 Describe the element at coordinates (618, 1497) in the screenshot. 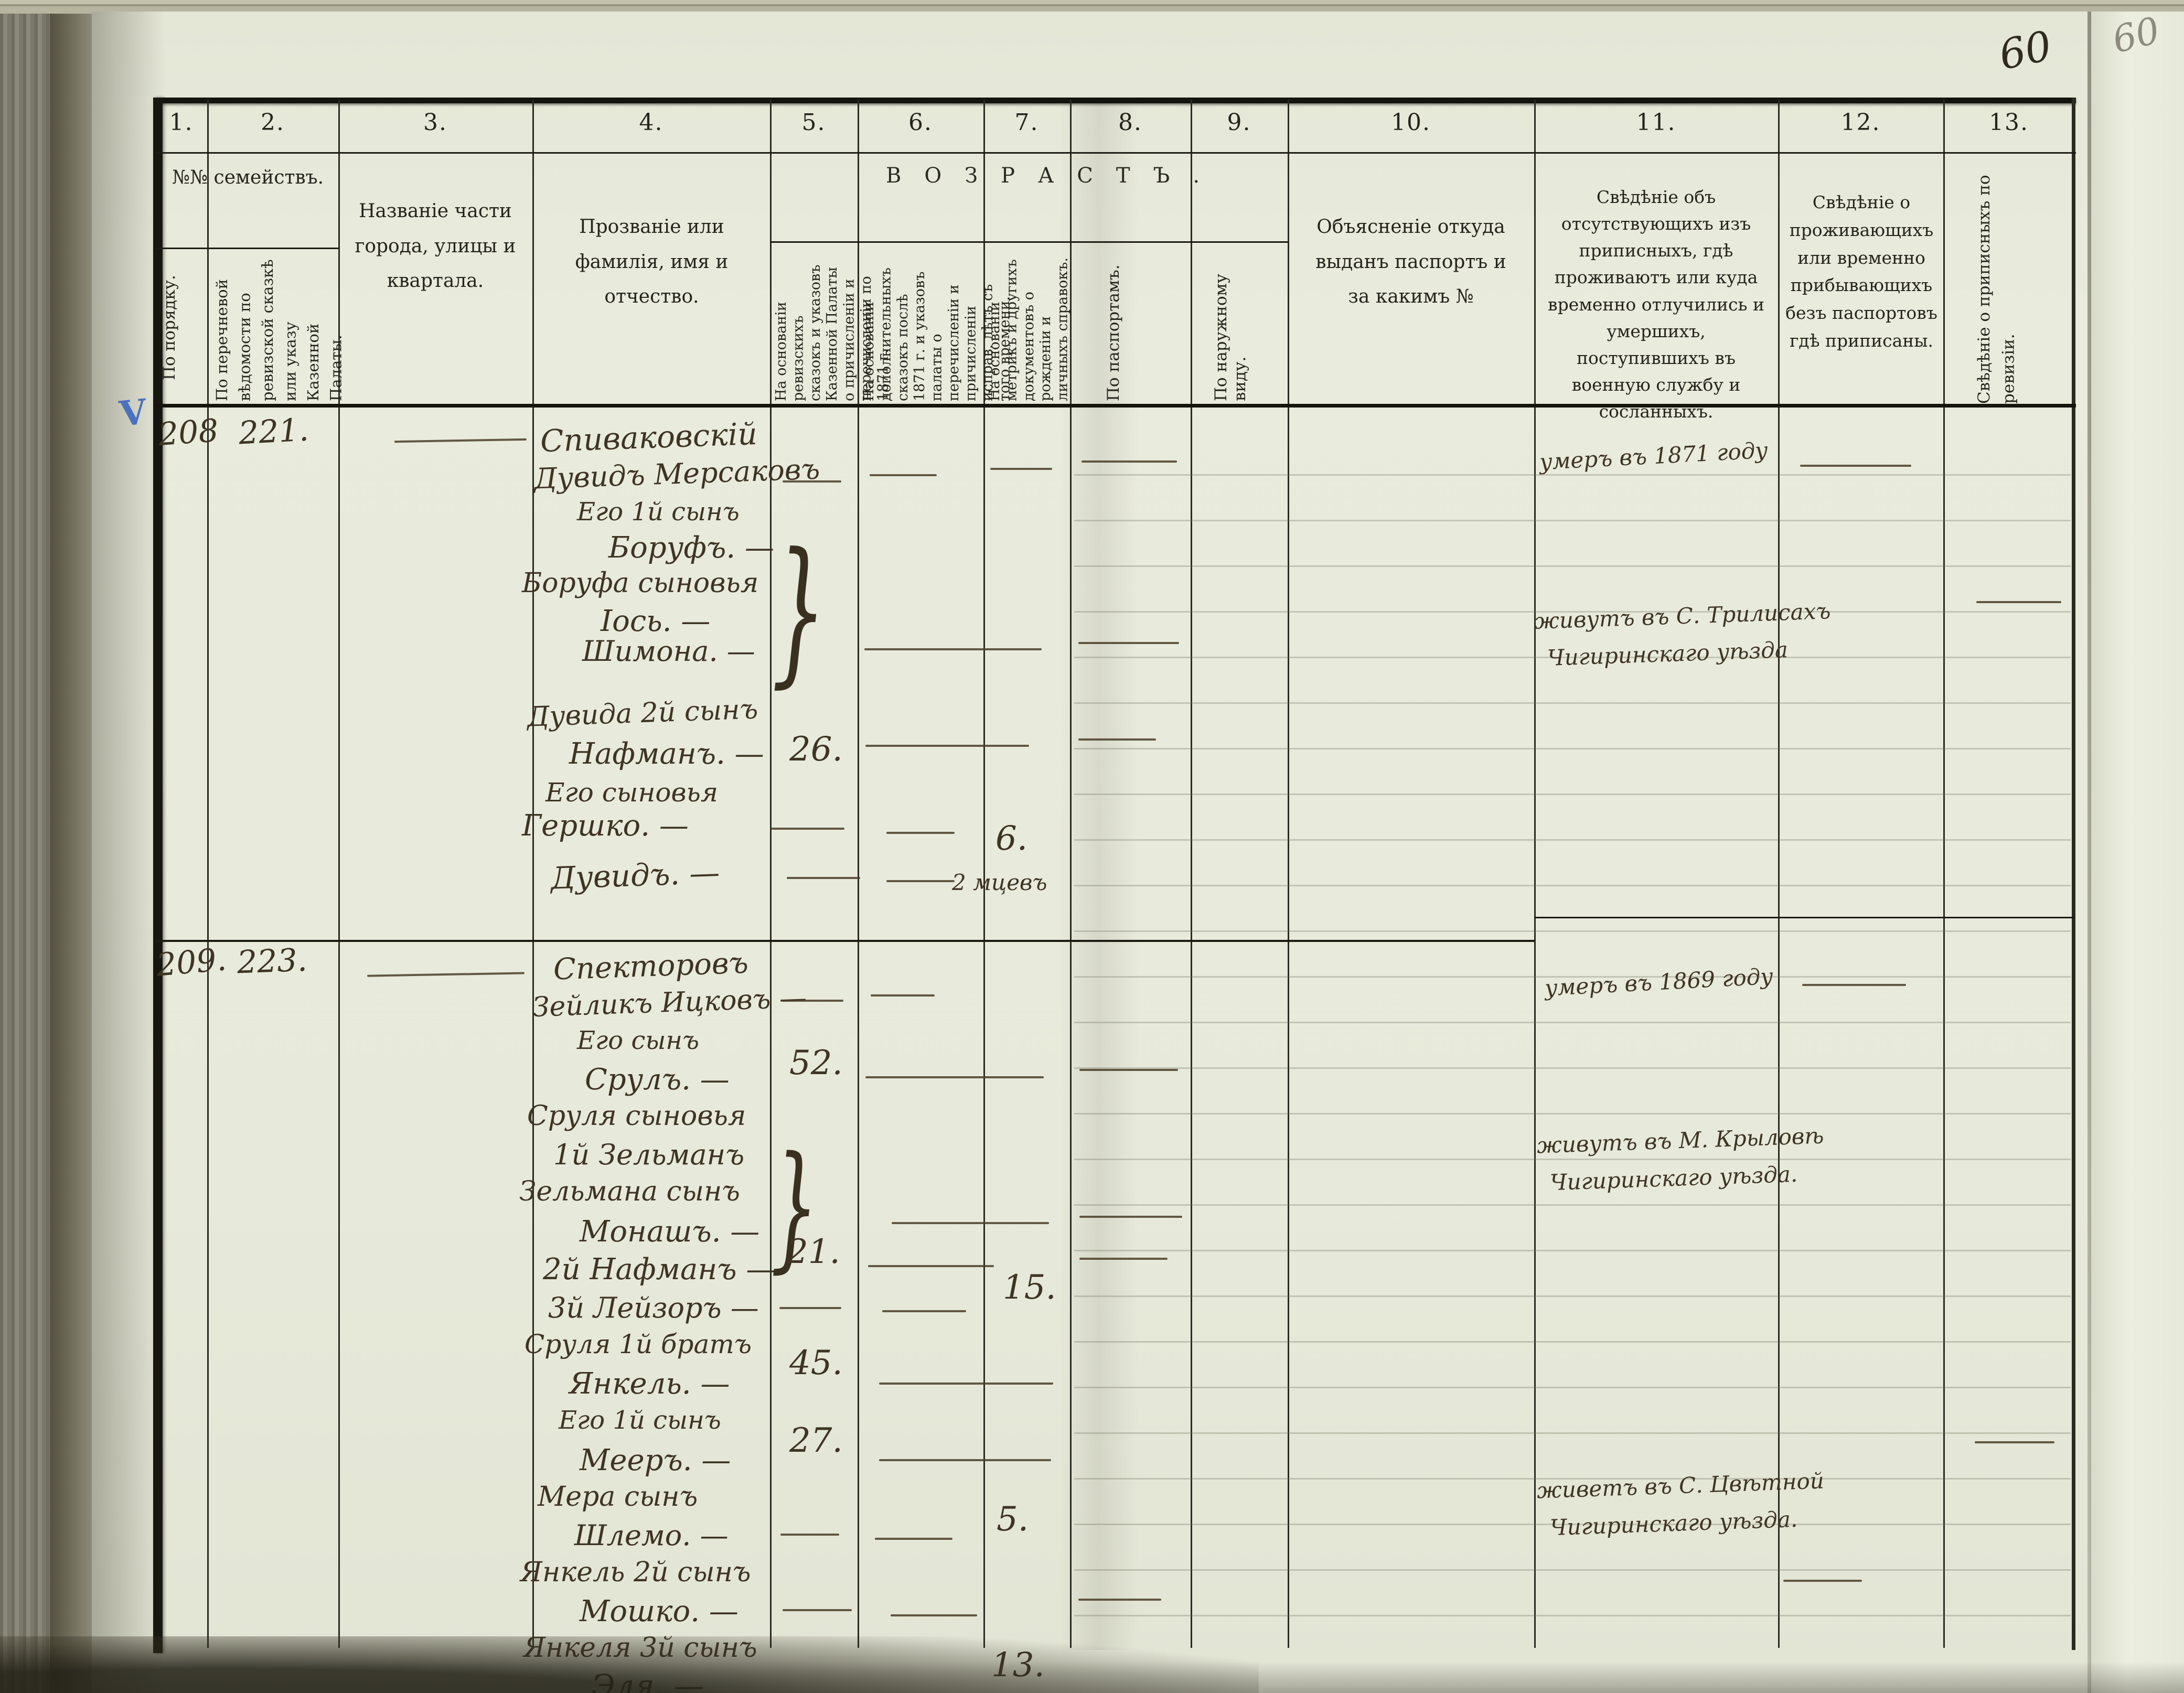

I see `family2-line-mer-son: Мера сынъ` at that location.